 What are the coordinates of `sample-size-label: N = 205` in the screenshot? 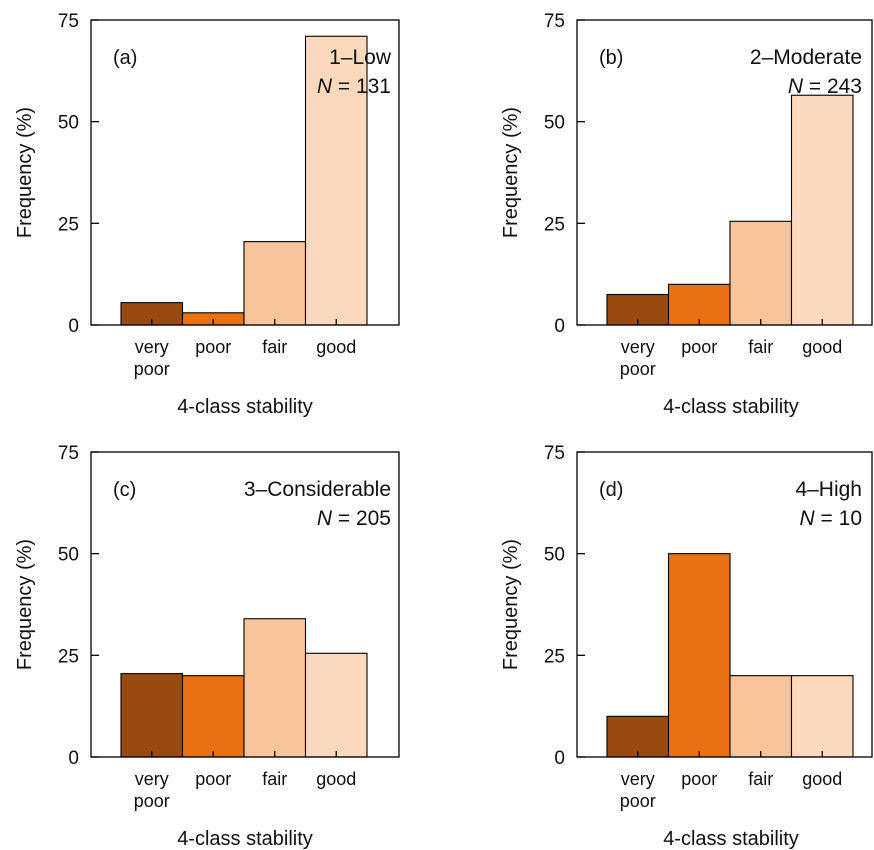 It's located at (354, 518).